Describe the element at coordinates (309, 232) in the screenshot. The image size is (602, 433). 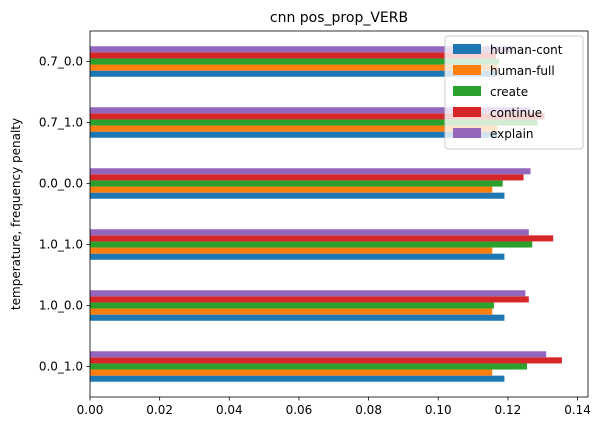
I see `bar-explain-1.0_1.0` at that location.